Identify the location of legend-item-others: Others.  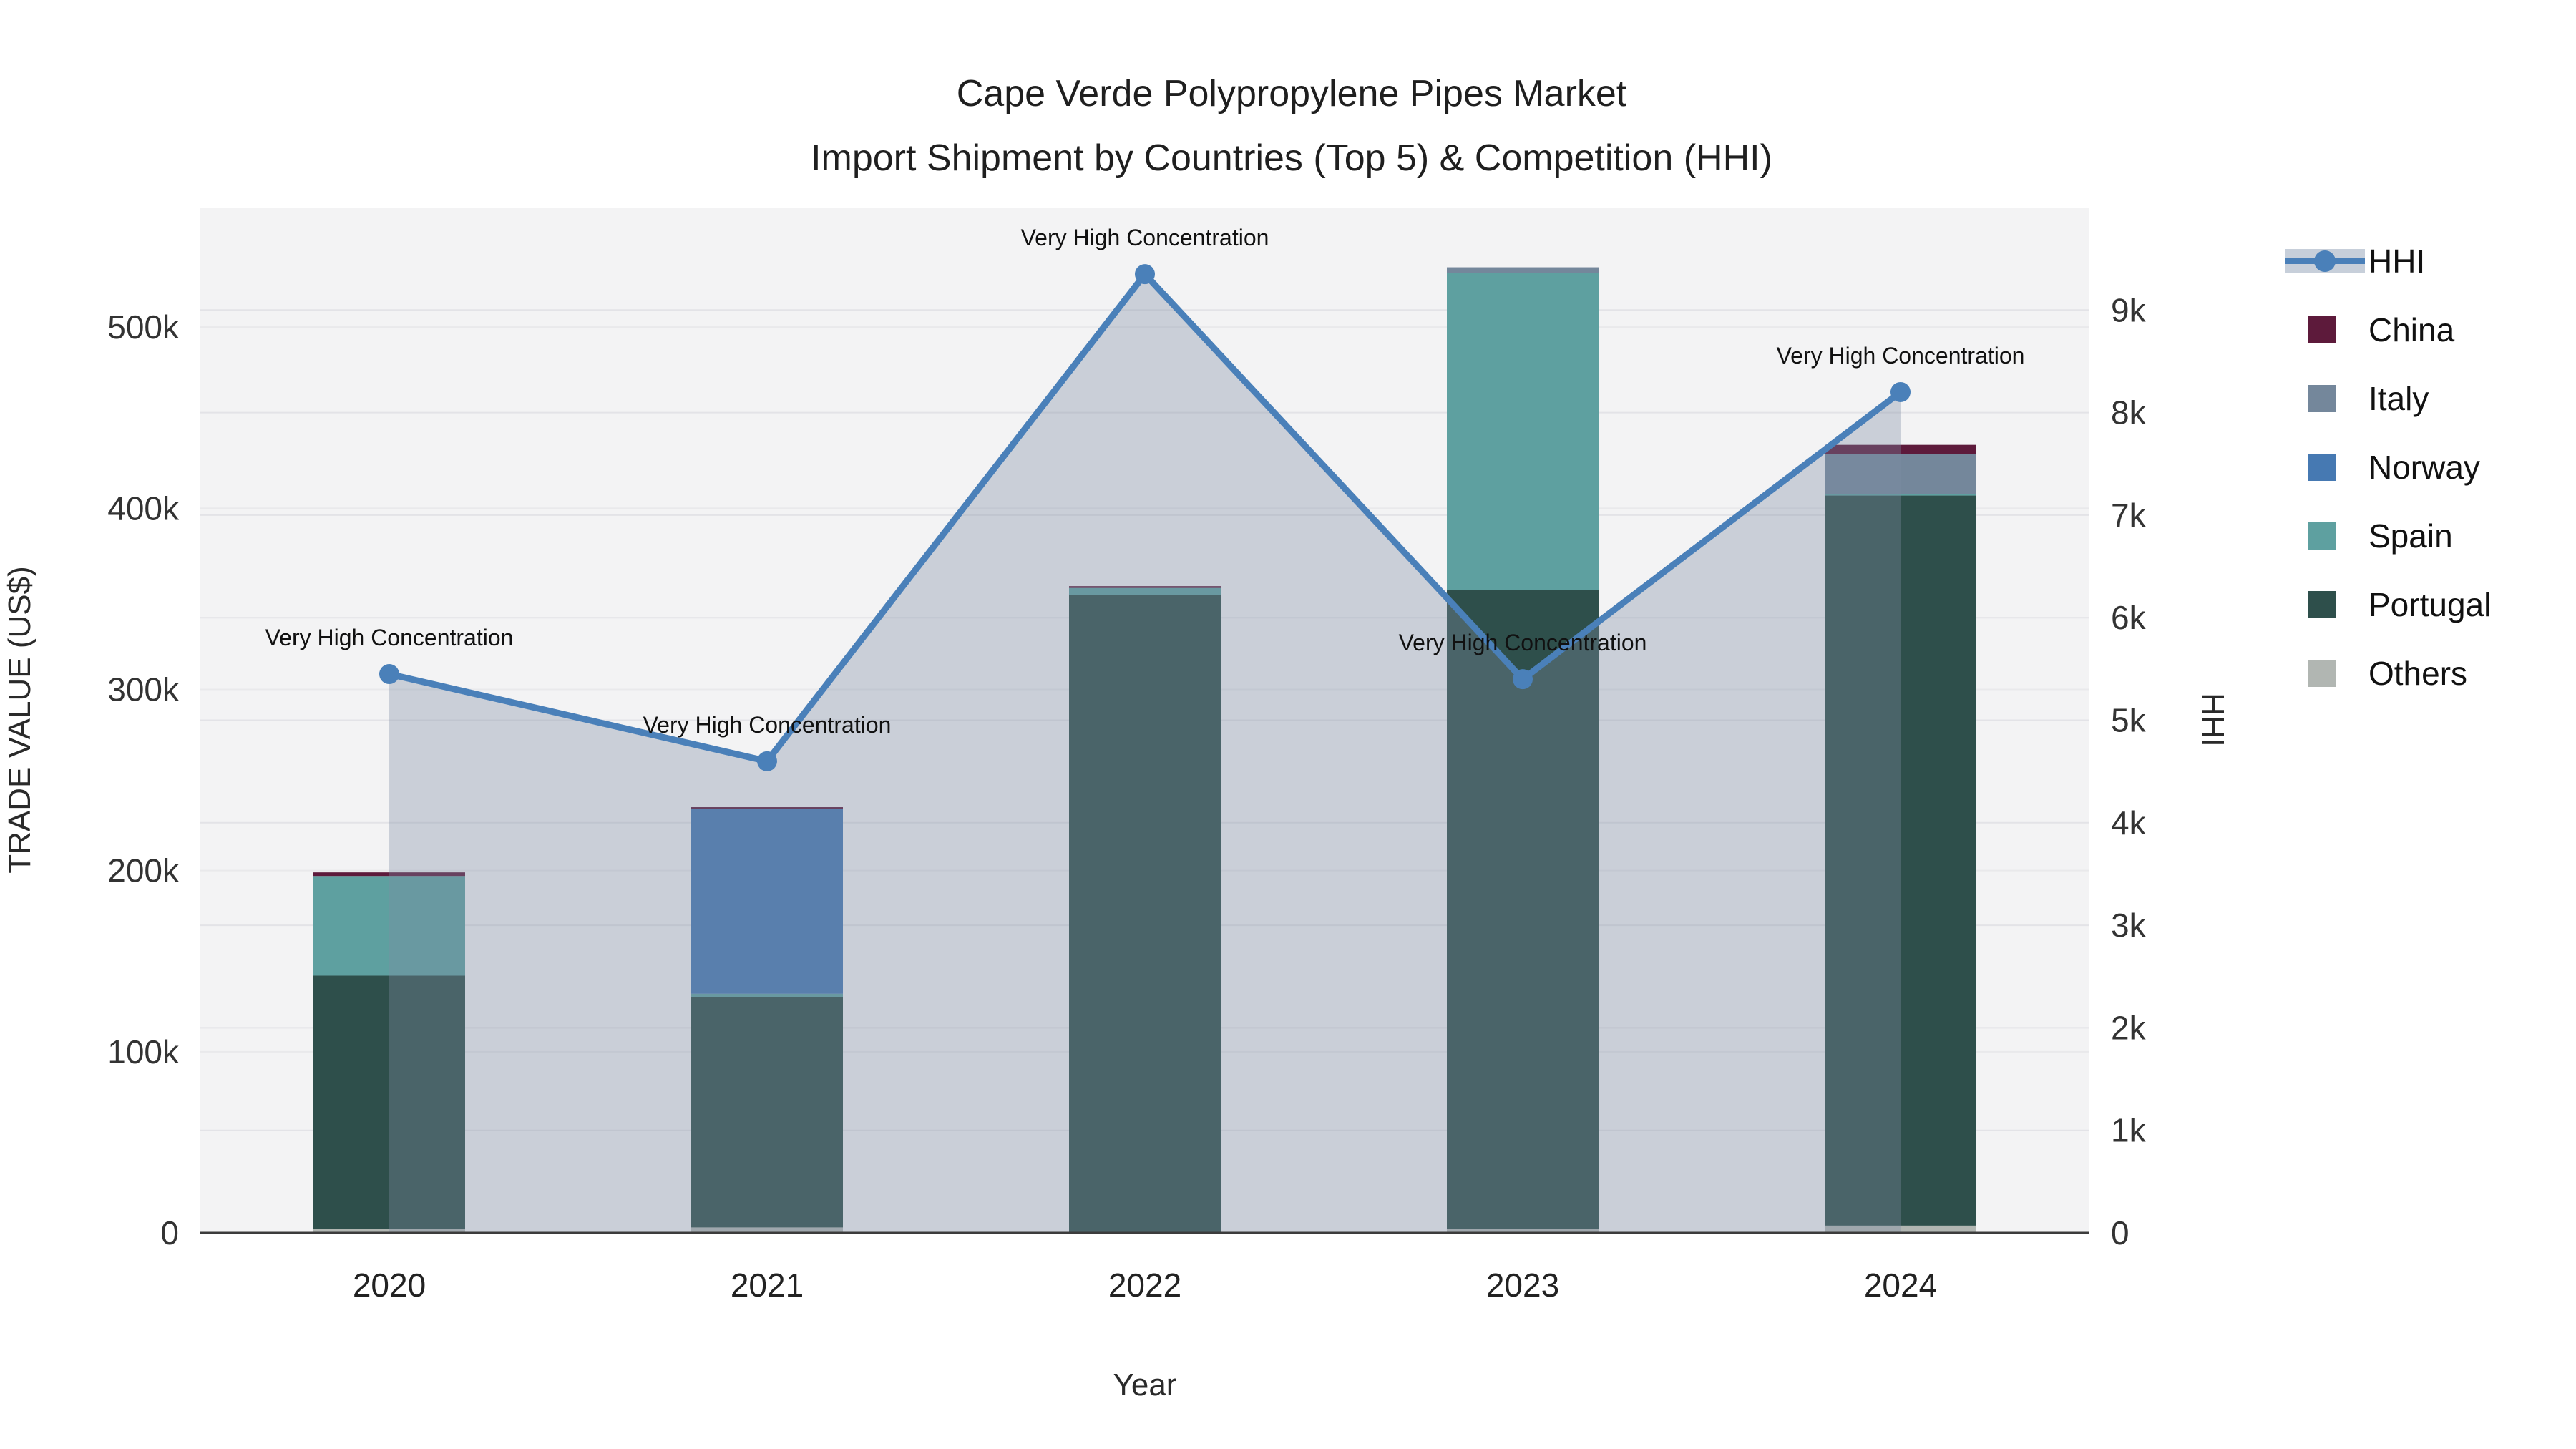
(2387, 673).